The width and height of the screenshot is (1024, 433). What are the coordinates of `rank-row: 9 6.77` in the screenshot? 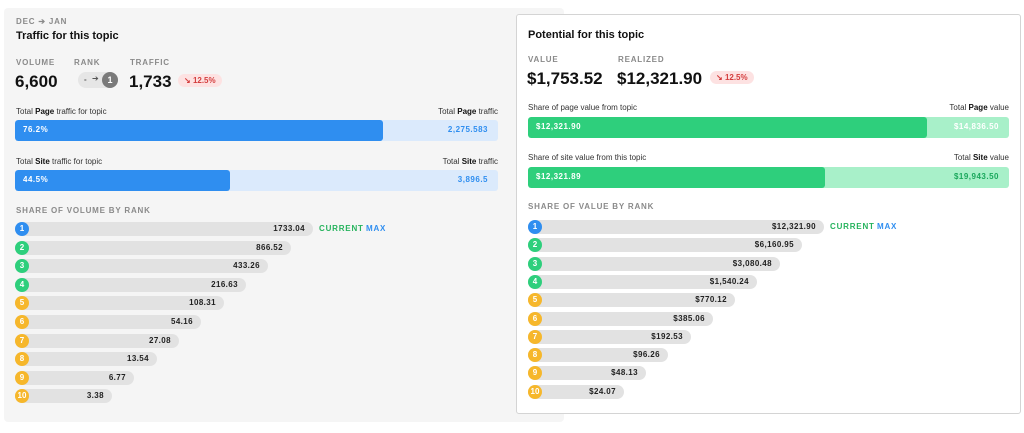 It's located at (134, 377).